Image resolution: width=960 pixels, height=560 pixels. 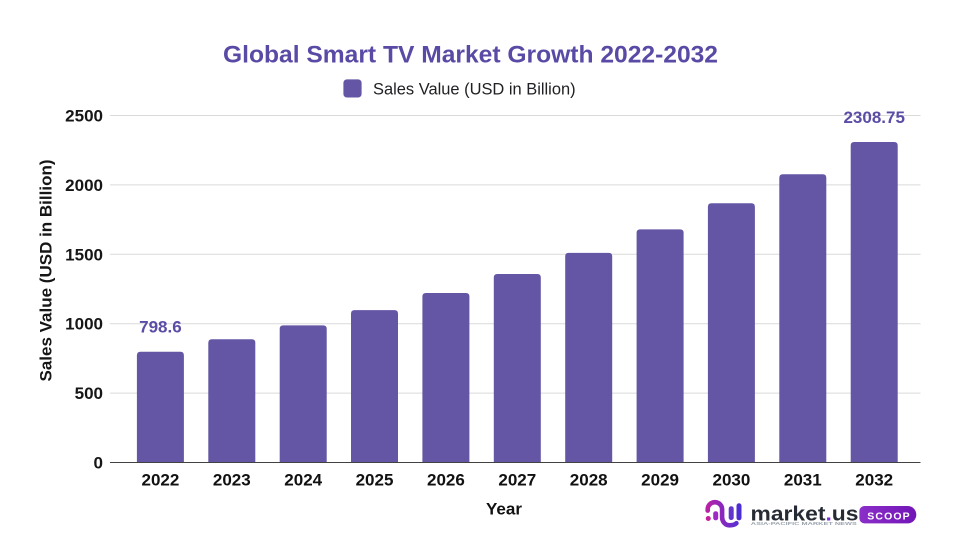 What do you see at coordinates (89, 393) in the screenshot?
I see `svg-text: 500` at bounding box center [89, 393].